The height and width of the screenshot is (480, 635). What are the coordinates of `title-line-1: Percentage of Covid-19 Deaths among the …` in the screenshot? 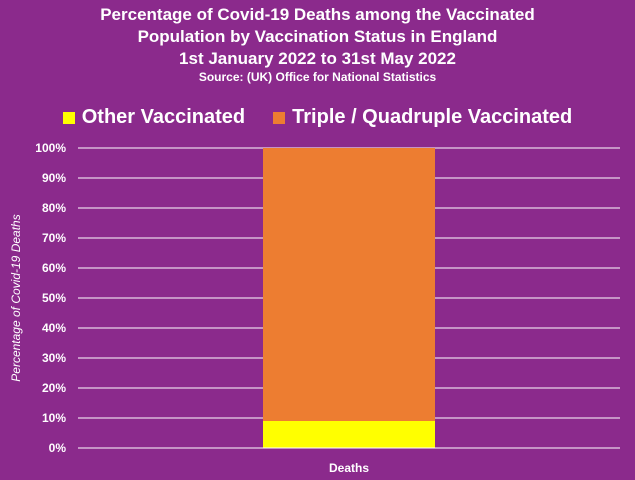 It's located at (317, 14).